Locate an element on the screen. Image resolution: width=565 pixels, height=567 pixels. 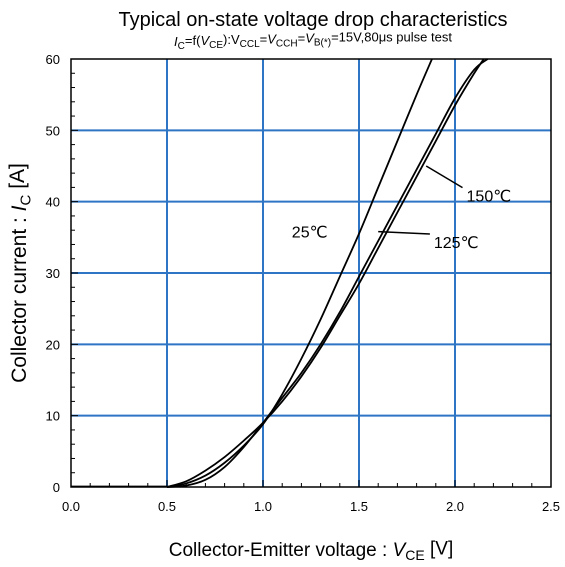
label-segment: =f( is located at coordinates (193, 40).